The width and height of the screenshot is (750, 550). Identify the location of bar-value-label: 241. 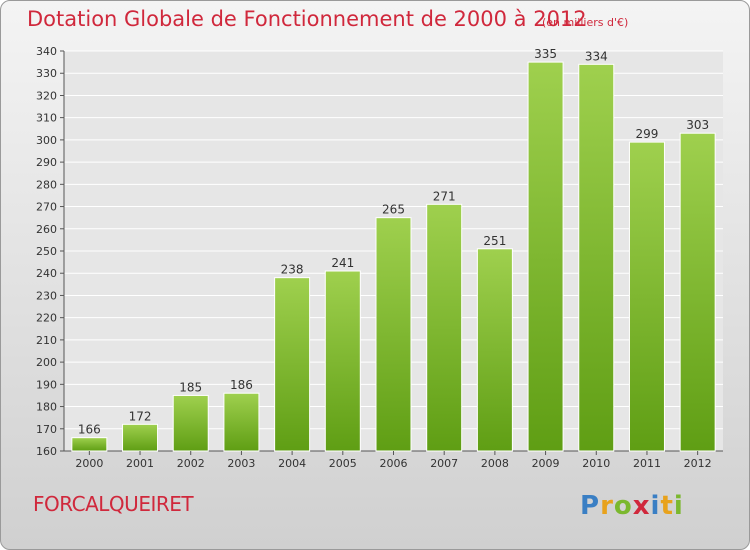
(342, 263).